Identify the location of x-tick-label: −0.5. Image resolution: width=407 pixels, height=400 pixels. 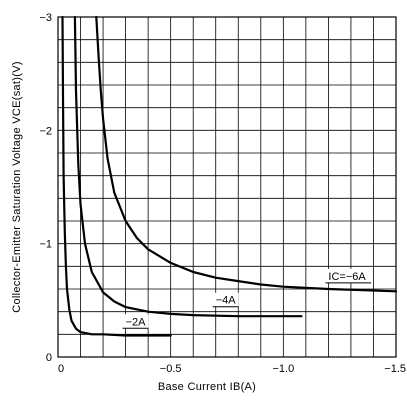
(171, 369).